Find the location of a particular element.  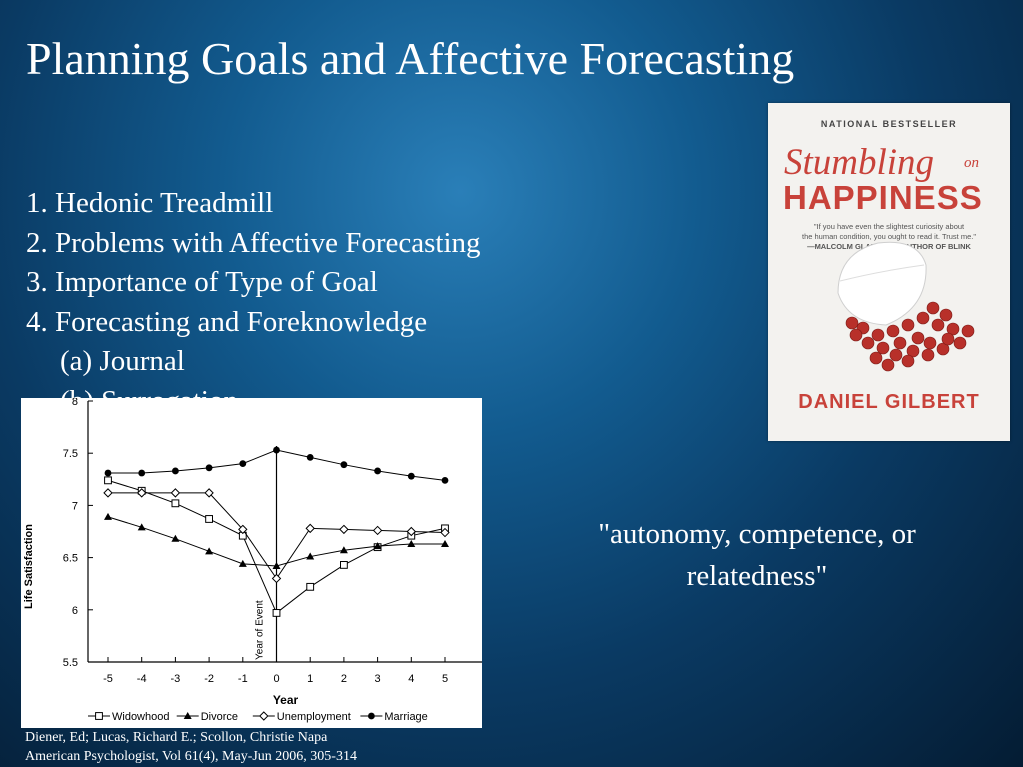

quote-line: "autonomy, competence, or is located at coordinates (757, 534).